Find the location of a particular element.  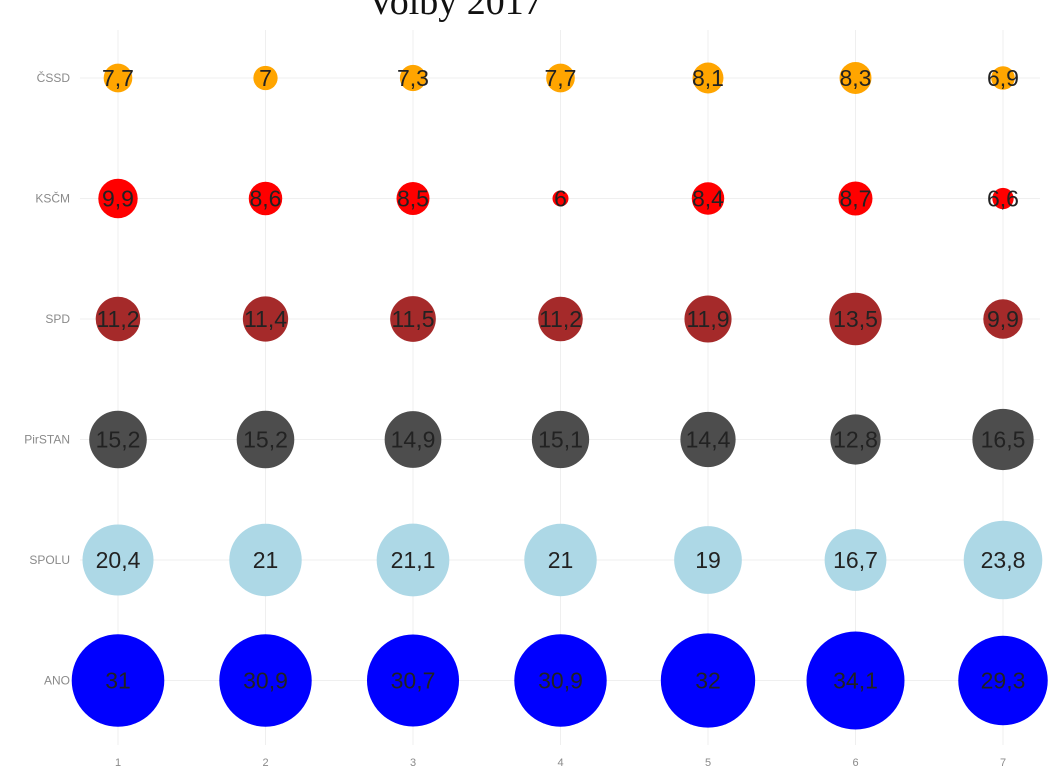

x-tick-label: 5 is located at coordinates (708, 763).